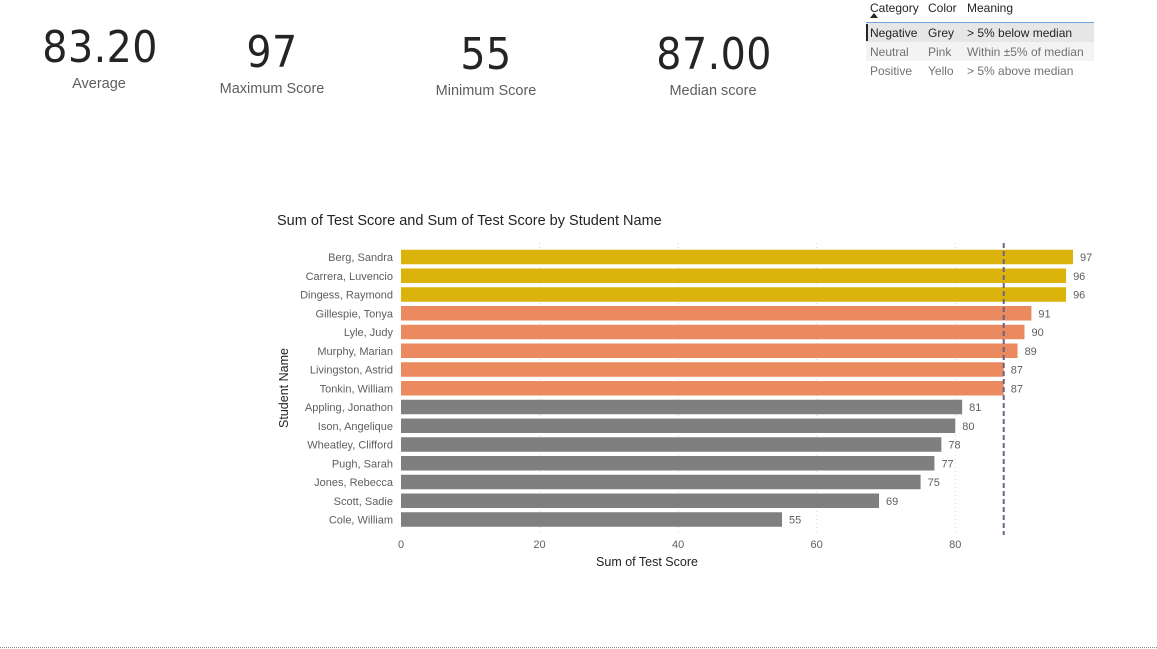 The image size is (1157, 649). I want to click on median-score-card: 87.00 Median score, so click(713, 64).